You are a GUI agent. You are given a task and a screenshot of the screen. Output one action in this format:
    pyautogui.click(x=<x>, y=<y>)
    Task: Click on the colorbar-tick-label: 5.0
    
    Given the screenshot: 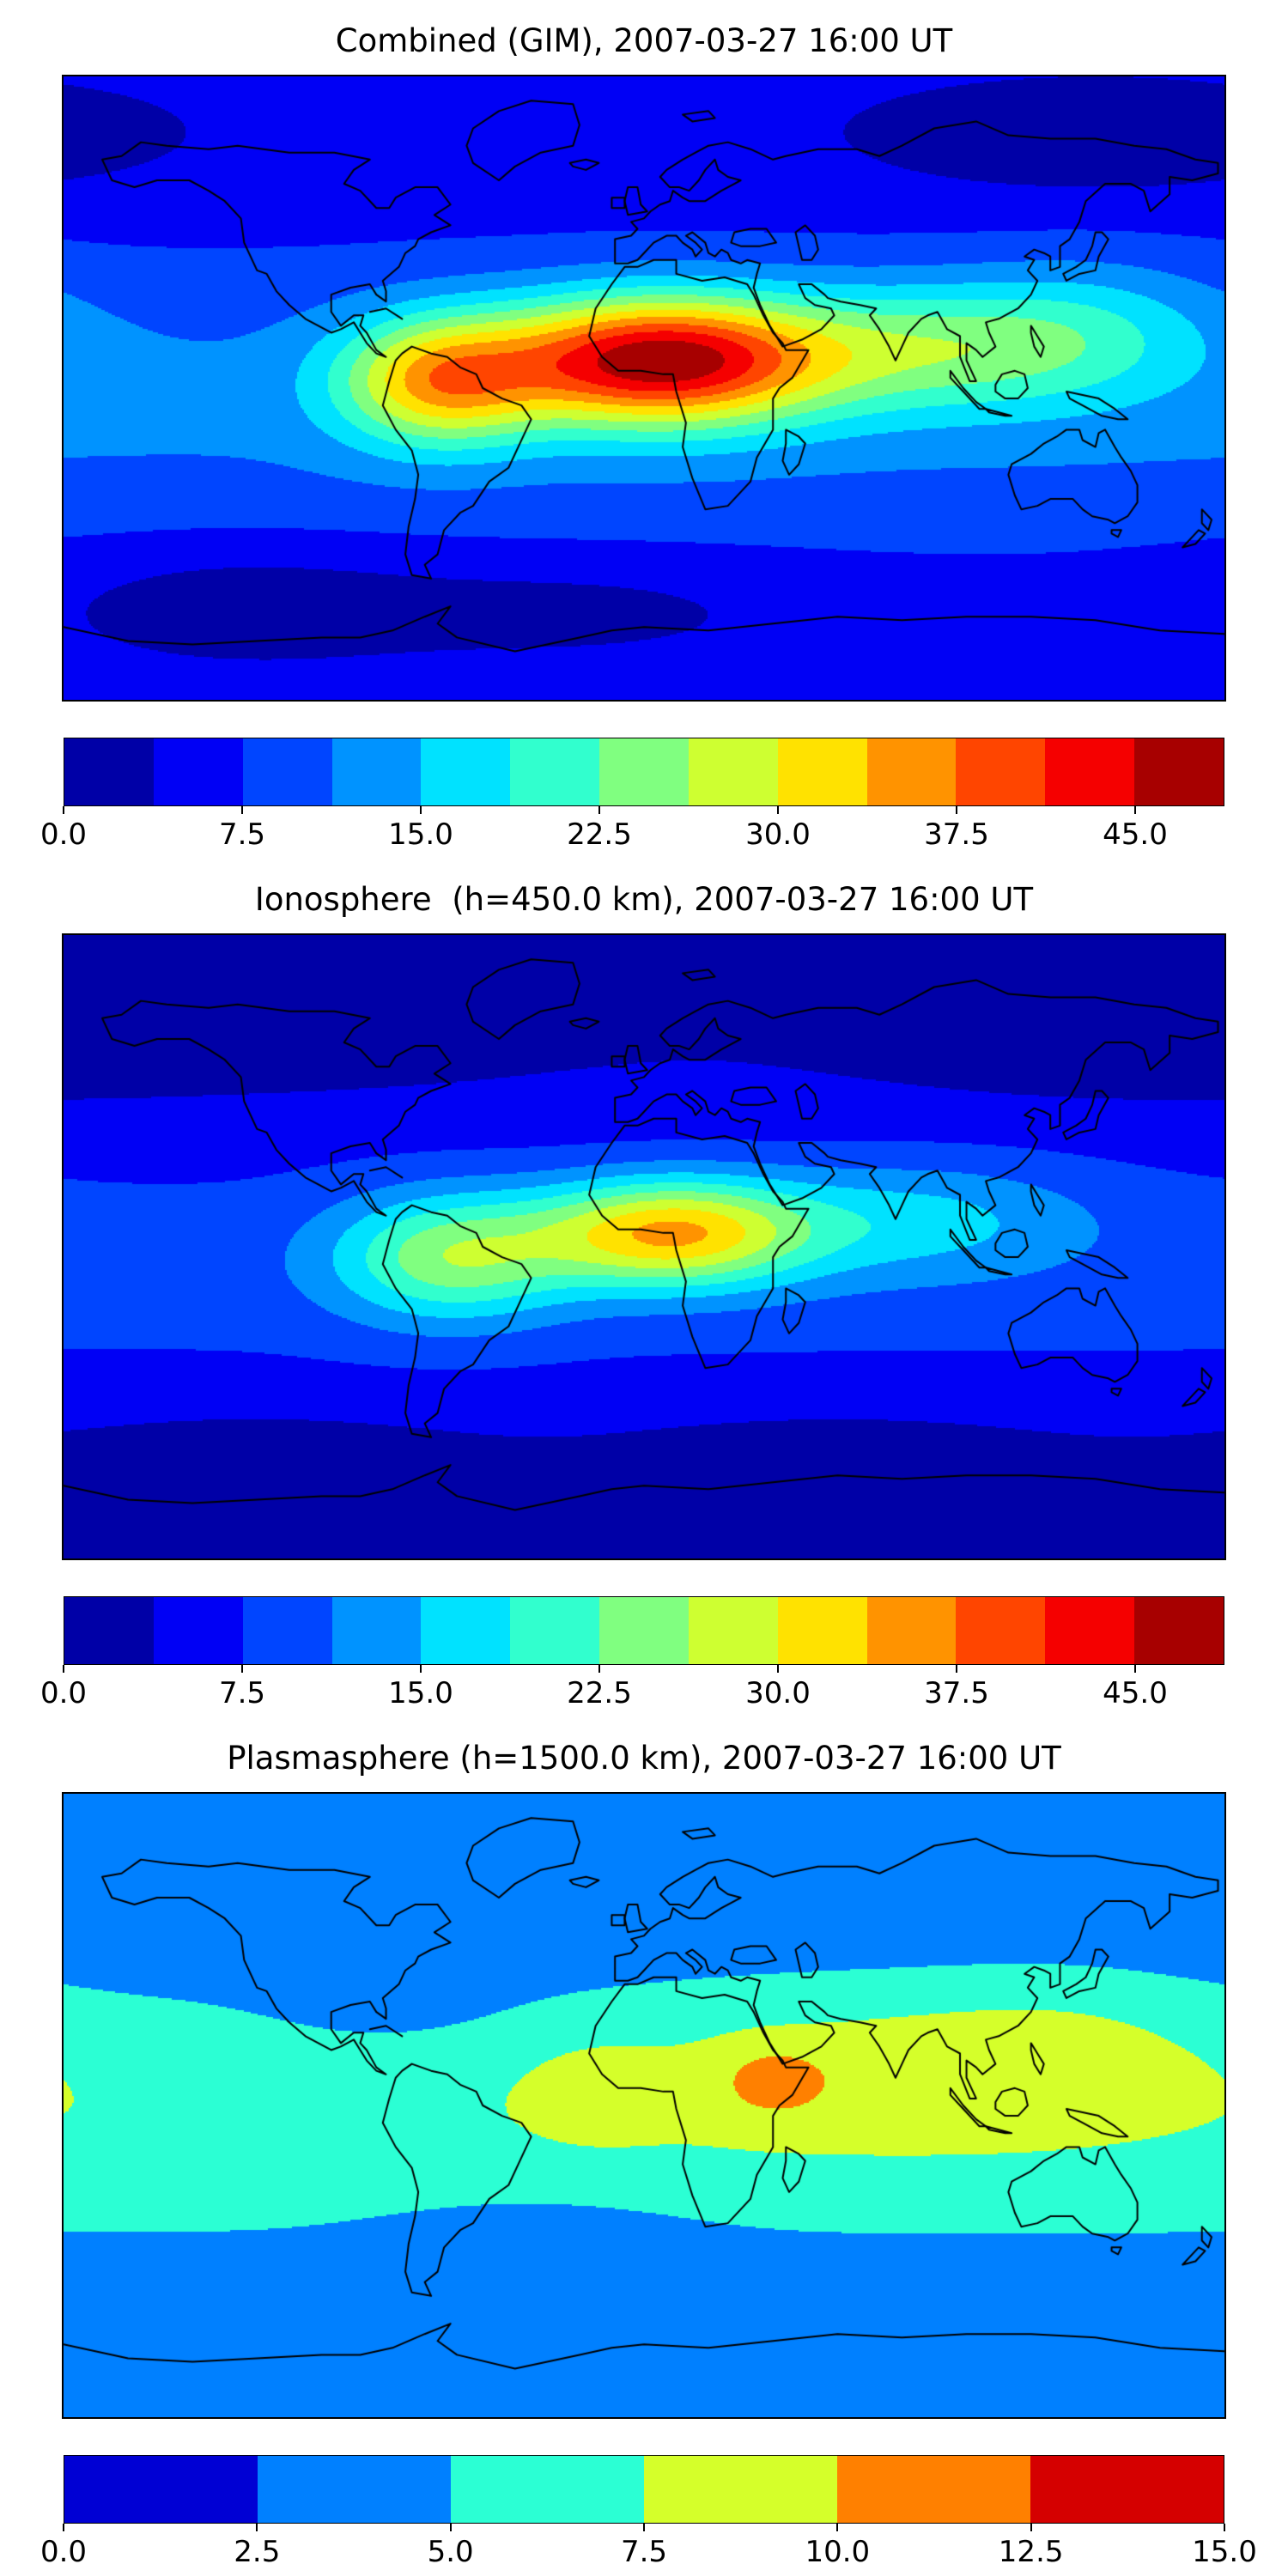 What is the action you would take?
    pyautogui.click(x=450, y=2551)
    